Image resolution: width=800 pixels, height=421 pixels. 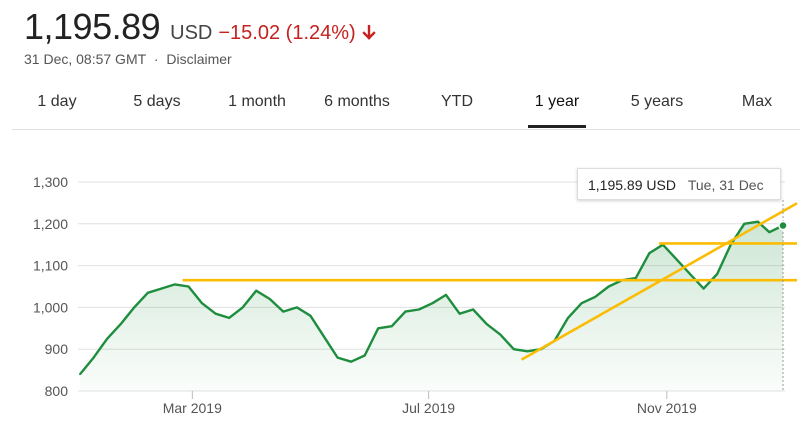 I want to click on tab-label: Max, so click(x=757, y=101).